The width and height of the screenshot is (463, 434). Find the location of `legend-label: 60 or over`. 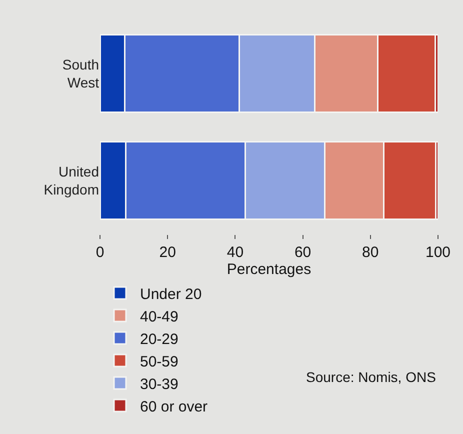

legend-label: 60 or over is located at coordinates (174, 407).